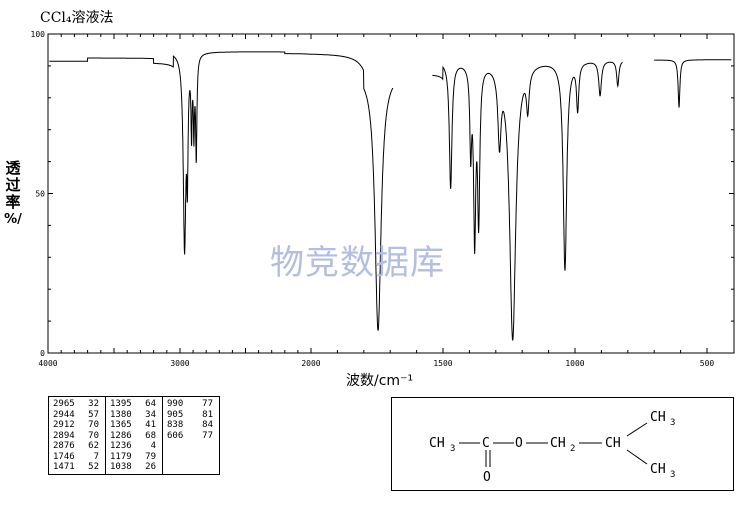  Describe the element at coordinates (558, 443) in the screenshot. I see `ch2-label: CH` at that location.